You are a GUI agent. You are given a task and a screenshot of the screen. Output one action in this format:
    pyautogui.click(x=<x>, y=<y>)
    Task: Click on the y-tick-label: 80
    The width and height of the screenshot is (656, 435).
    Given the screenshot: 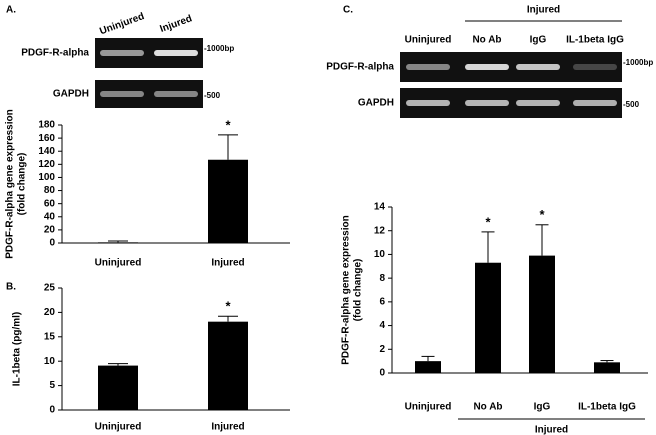 What is the action you would take?
    pyautogui.click(x=50, y=190)
    